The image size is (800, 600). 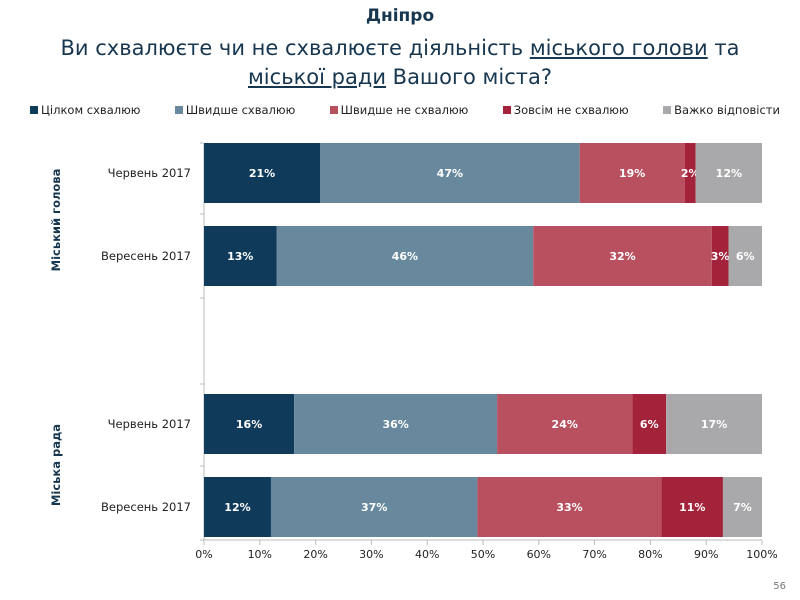 What do you see at coordinates (371, 554) in the screenshot?
I see `x-tick-label: 30%` at bounding box center [371, 554].